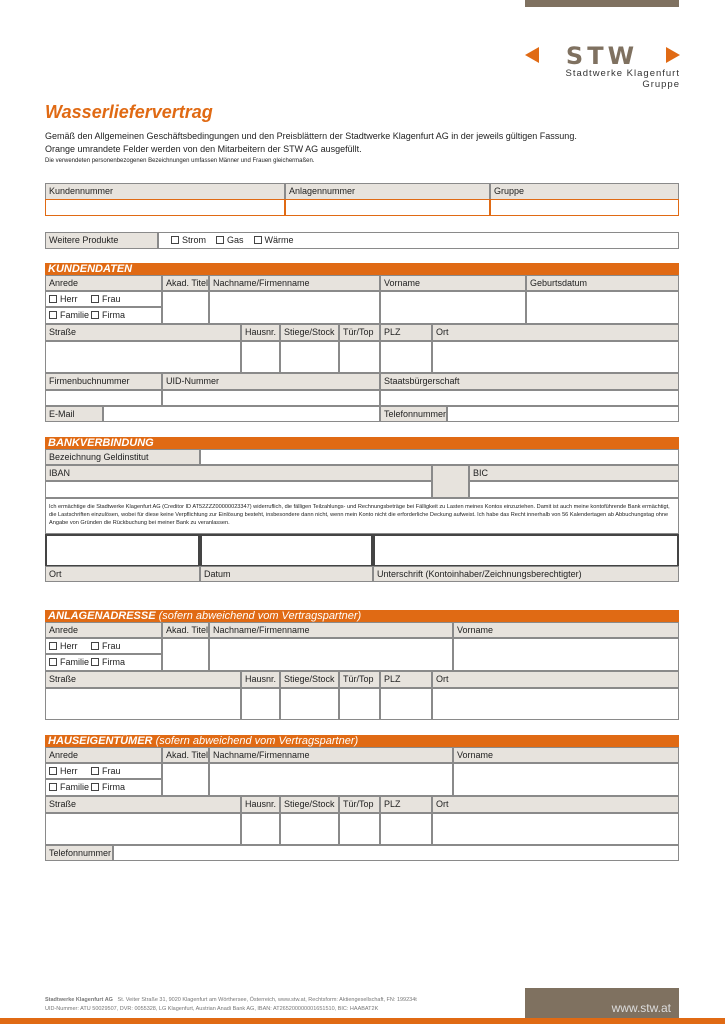 Image resolution: width=725 pixels, height=1024 pixels. Describe the element at coordinates (260, 704) in the screenshot. I see `anlagenadresse-hausnr-input` at that location.